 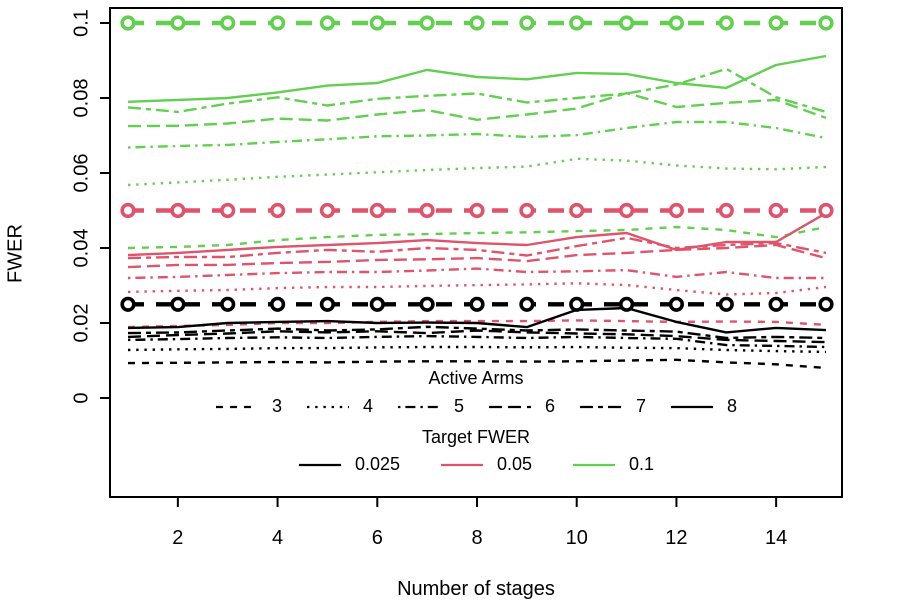 I want to click on y-tick-label: 0.1, so click(x=81, y=23).